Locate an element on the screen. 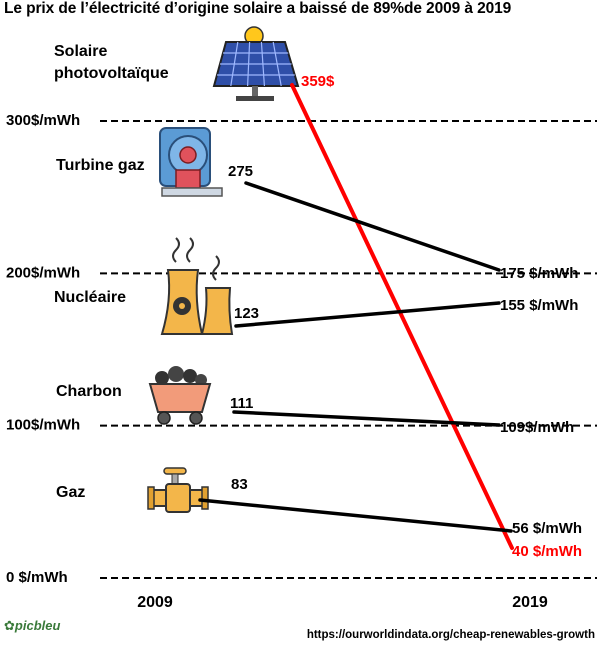 This screenshot has width=599, height=647. data-label-end: 155 $/mWh is located at coordinates (539, 305).